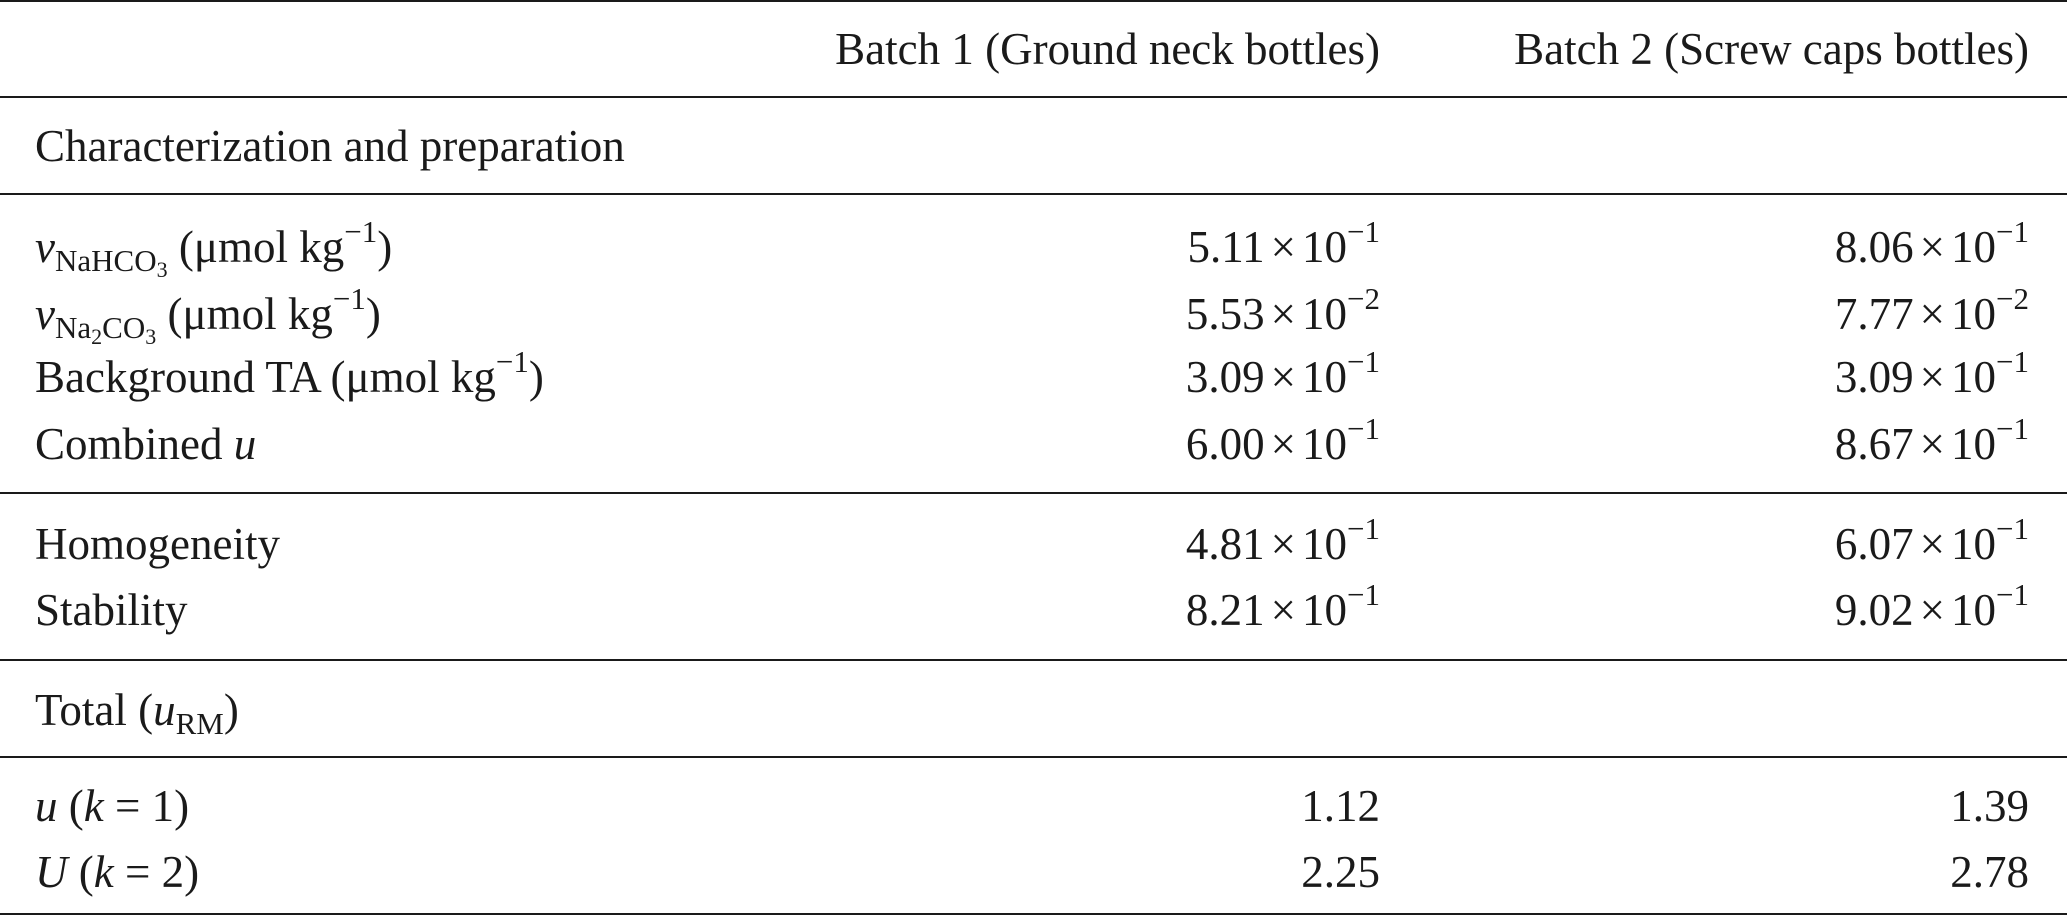  Describe the element at coordinates (1340, 872) in the screenshot. I see `cell-U-k2-batch1: 2.25` at that location.